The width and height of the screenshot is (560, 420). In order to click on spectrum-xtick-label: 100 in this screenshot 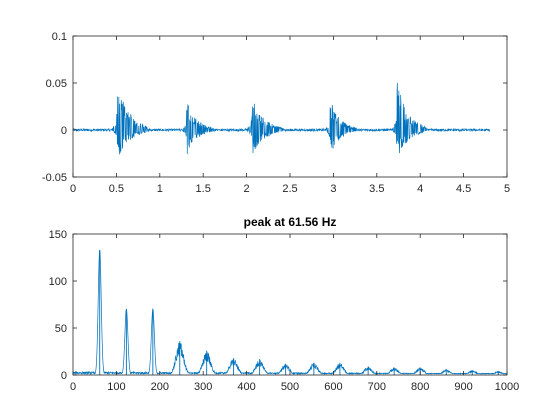, I will do `click(116, 387)`.